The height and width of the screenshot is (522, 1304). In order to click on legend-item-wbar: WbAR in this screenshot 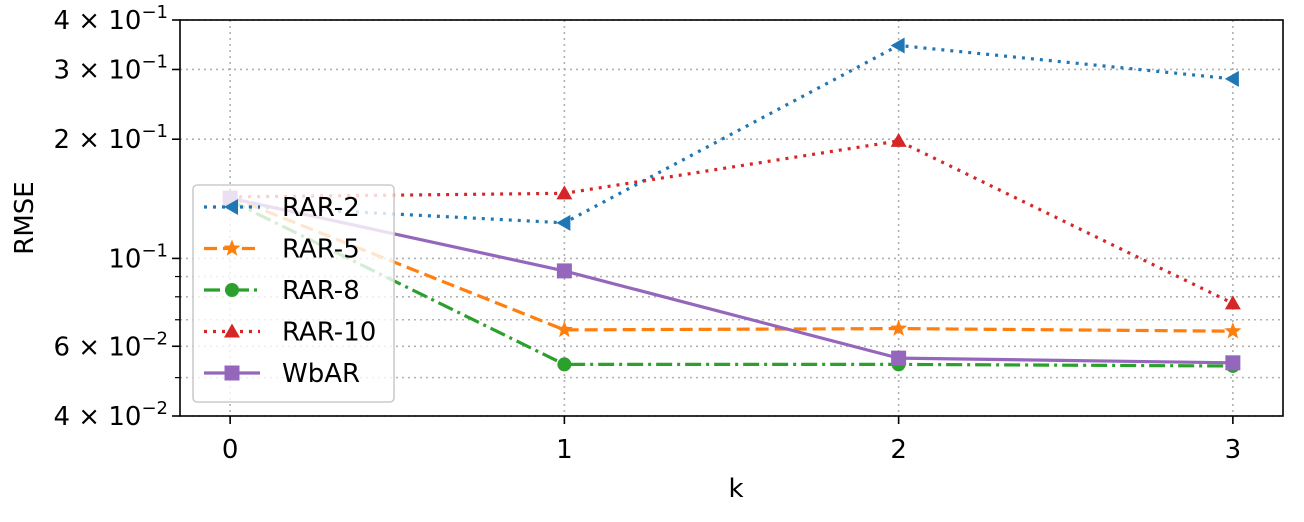, I will do `click(282, 374)`.